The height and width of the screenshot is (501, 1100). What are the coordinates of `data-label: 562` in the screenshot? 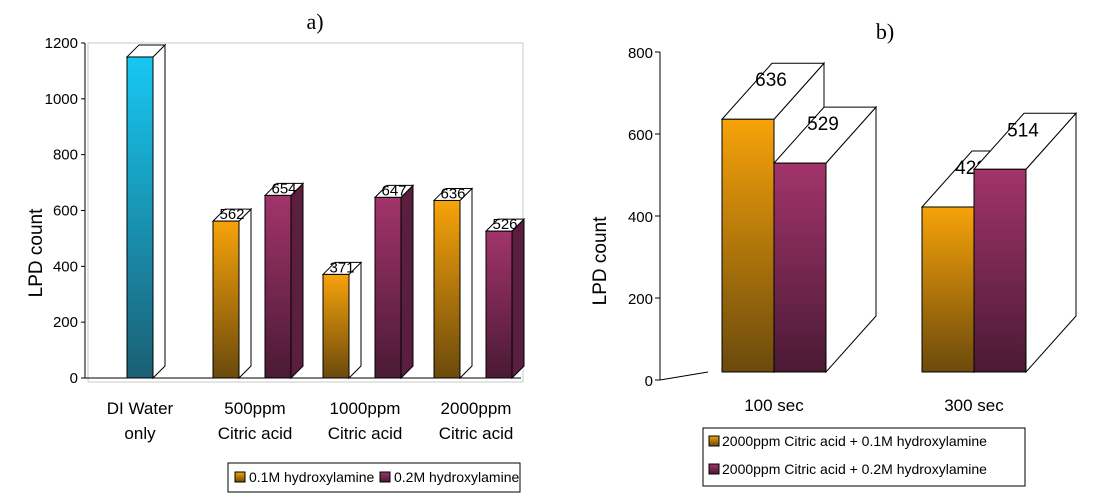 It's located at (231, 214).